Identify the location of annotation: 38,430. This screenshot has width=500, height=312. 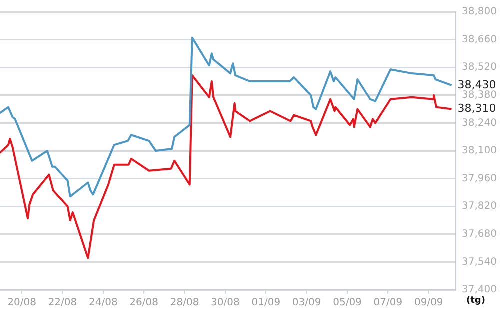
(477, 85).